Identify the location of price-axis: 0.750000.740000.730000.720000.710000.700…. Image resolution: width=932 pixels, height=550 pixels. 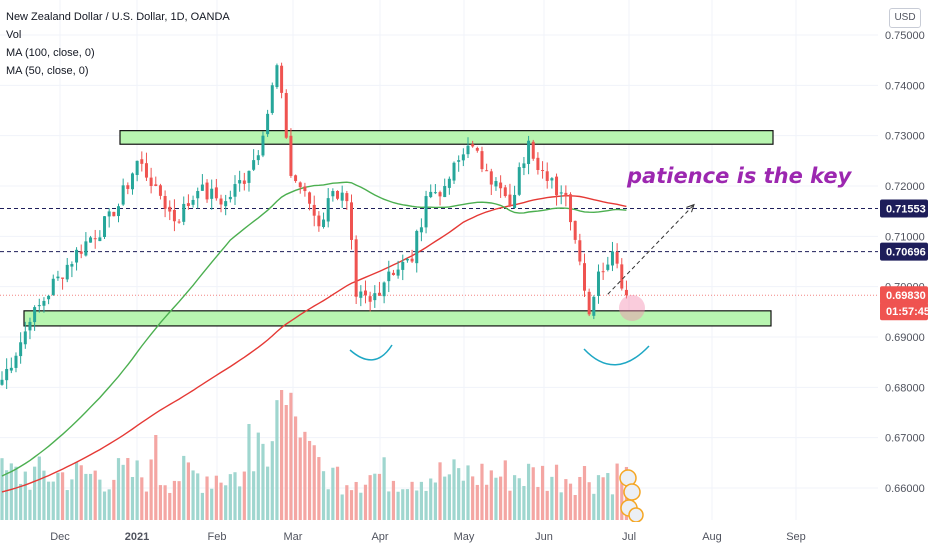
(905, 275).